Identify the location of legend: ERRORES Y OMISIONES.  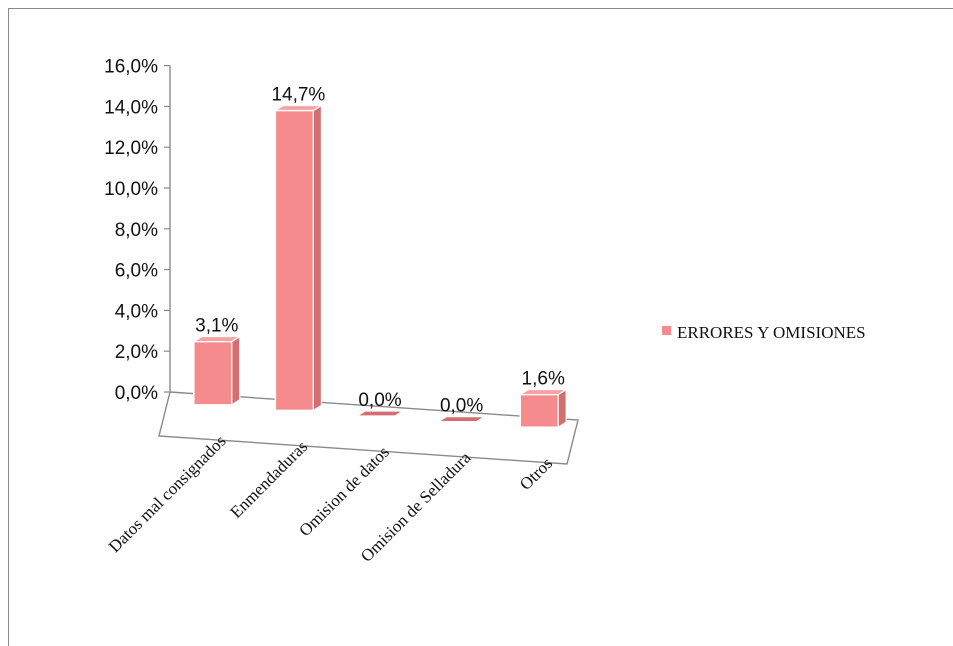
(764, 332).